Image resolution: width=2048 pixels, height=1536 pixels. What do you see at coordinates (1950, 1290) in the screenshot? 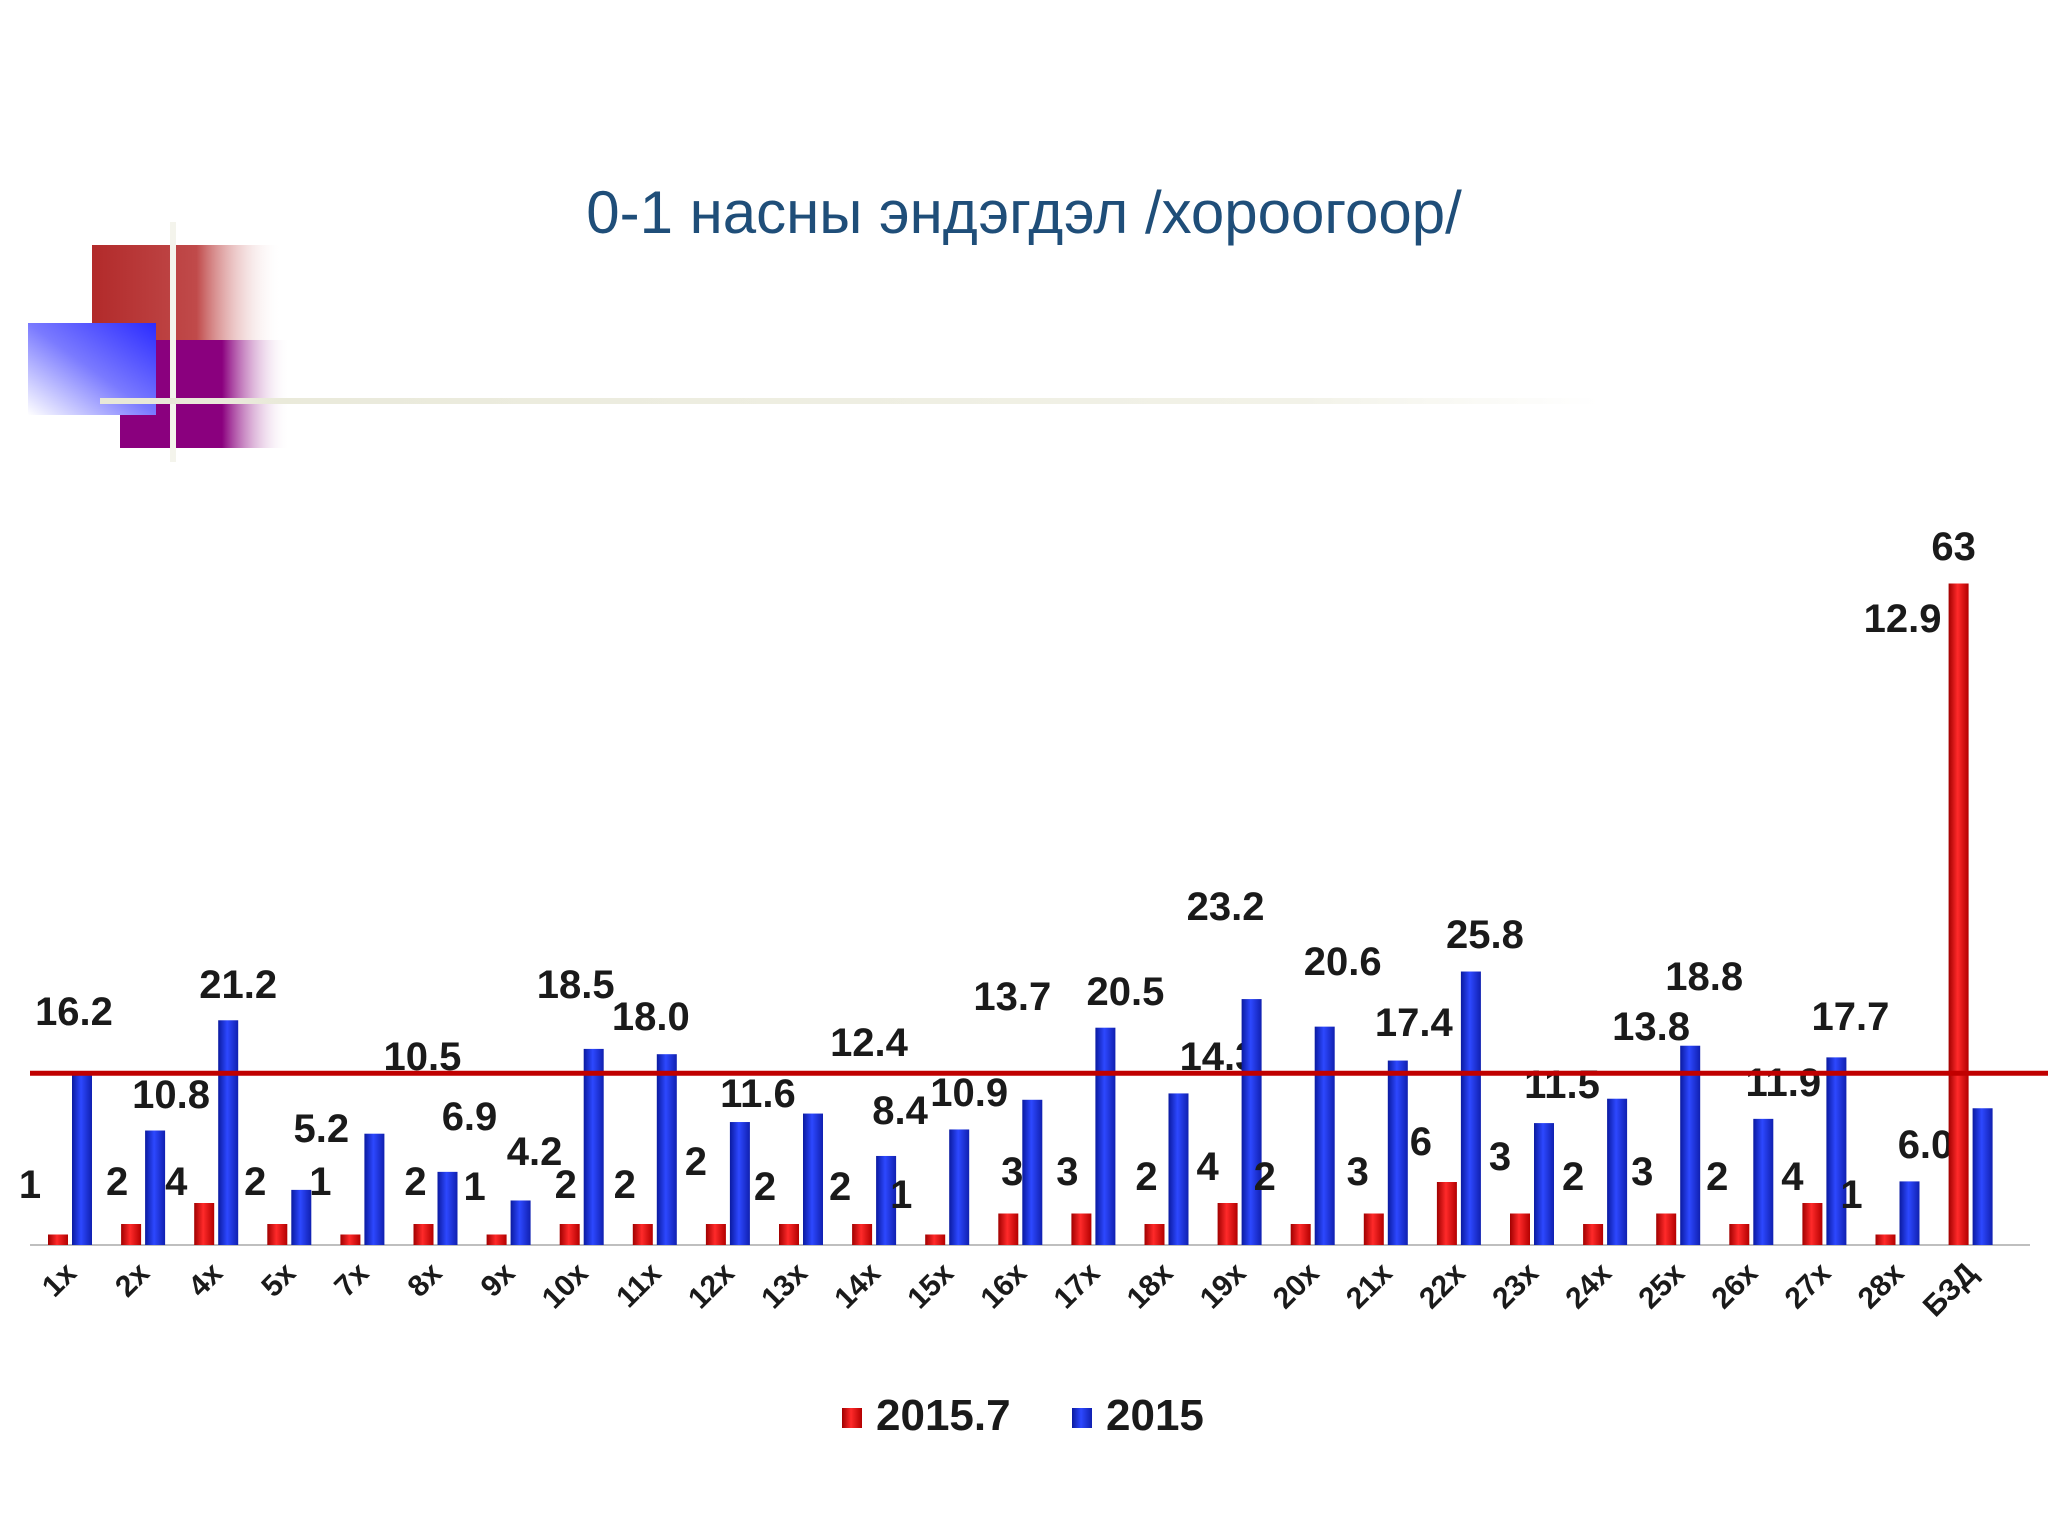
I see `x-tick-label: БЗД` at bounding box center [1950, 1290].